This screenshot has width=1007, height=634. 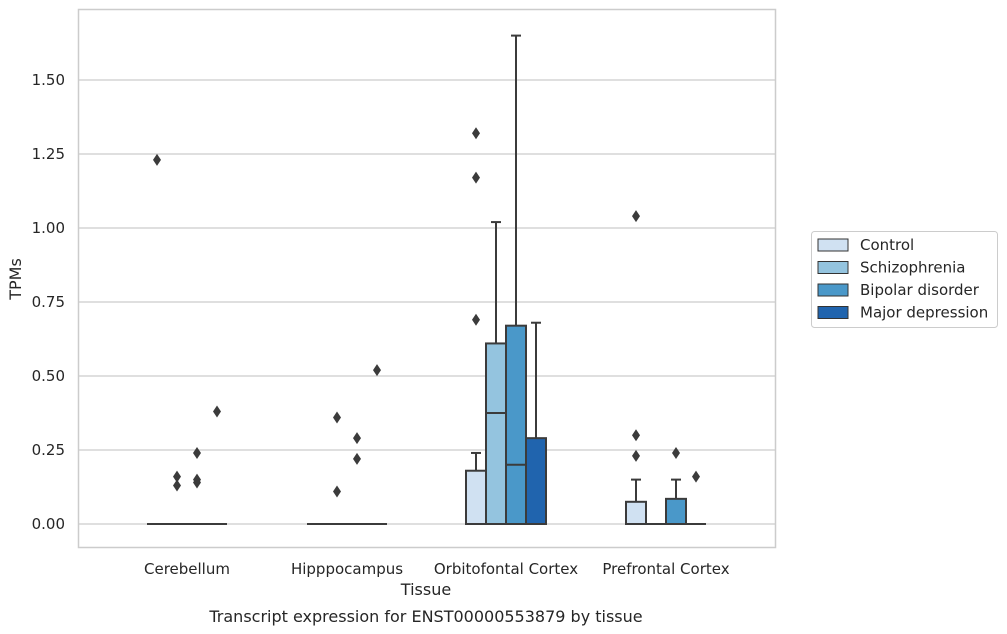 What do you see at coordinates (665, 569) in the screenshot?
I see `x-tick-label: Prefrontal Cortex` at bounding box center [665, 569].